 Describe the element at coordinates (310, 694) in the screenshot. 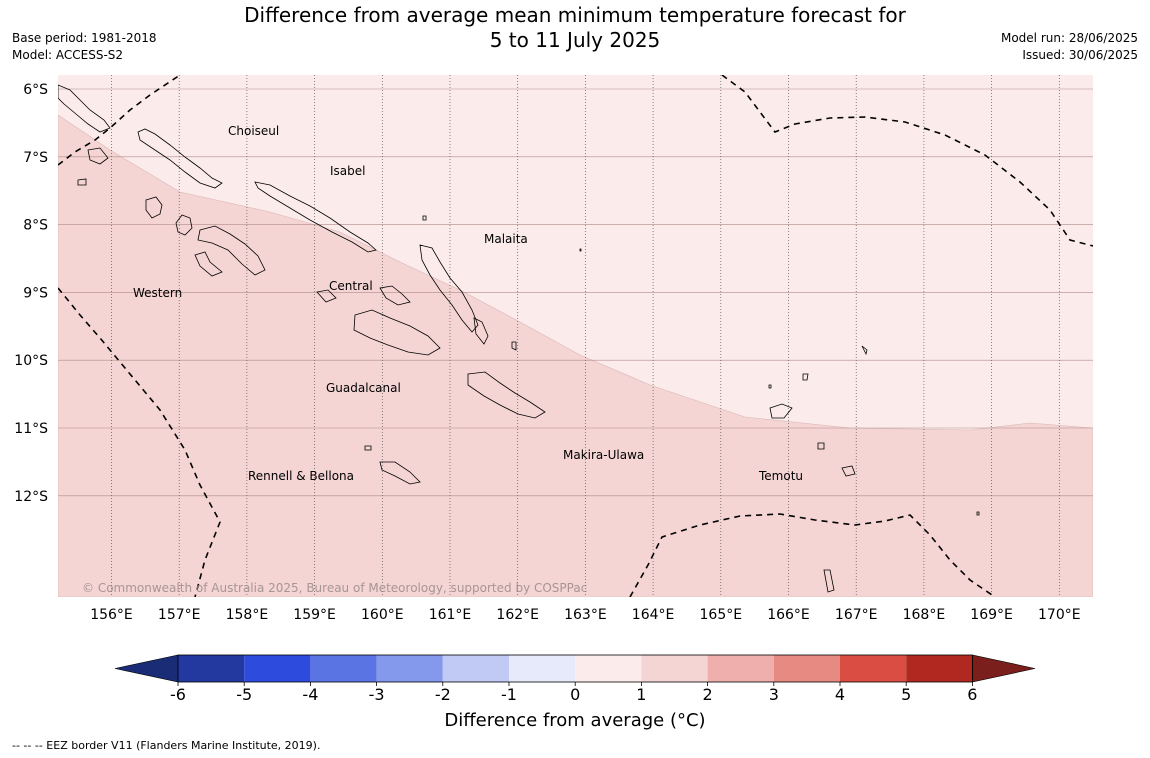

I see `colorbar-tick-label: -4` at that location.